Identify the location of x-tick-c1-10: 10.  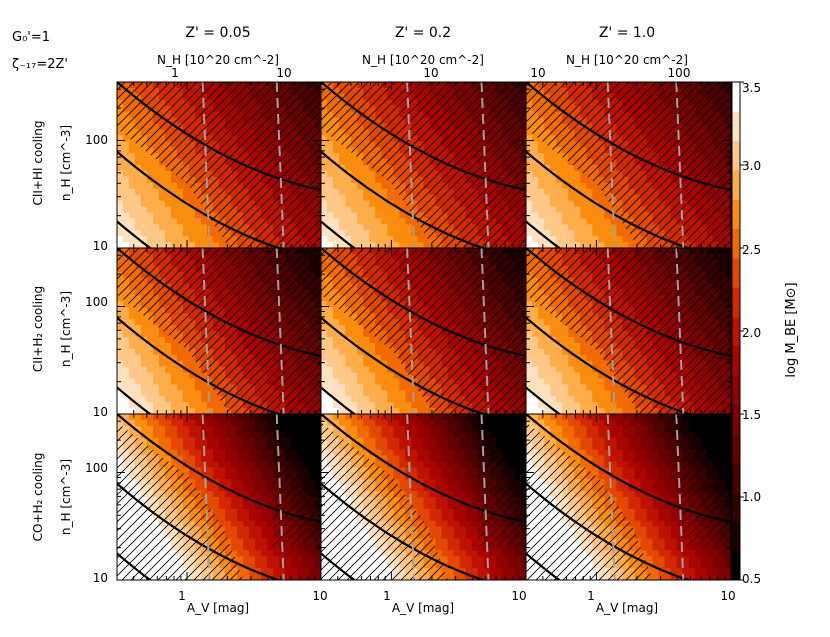
(319, 596).